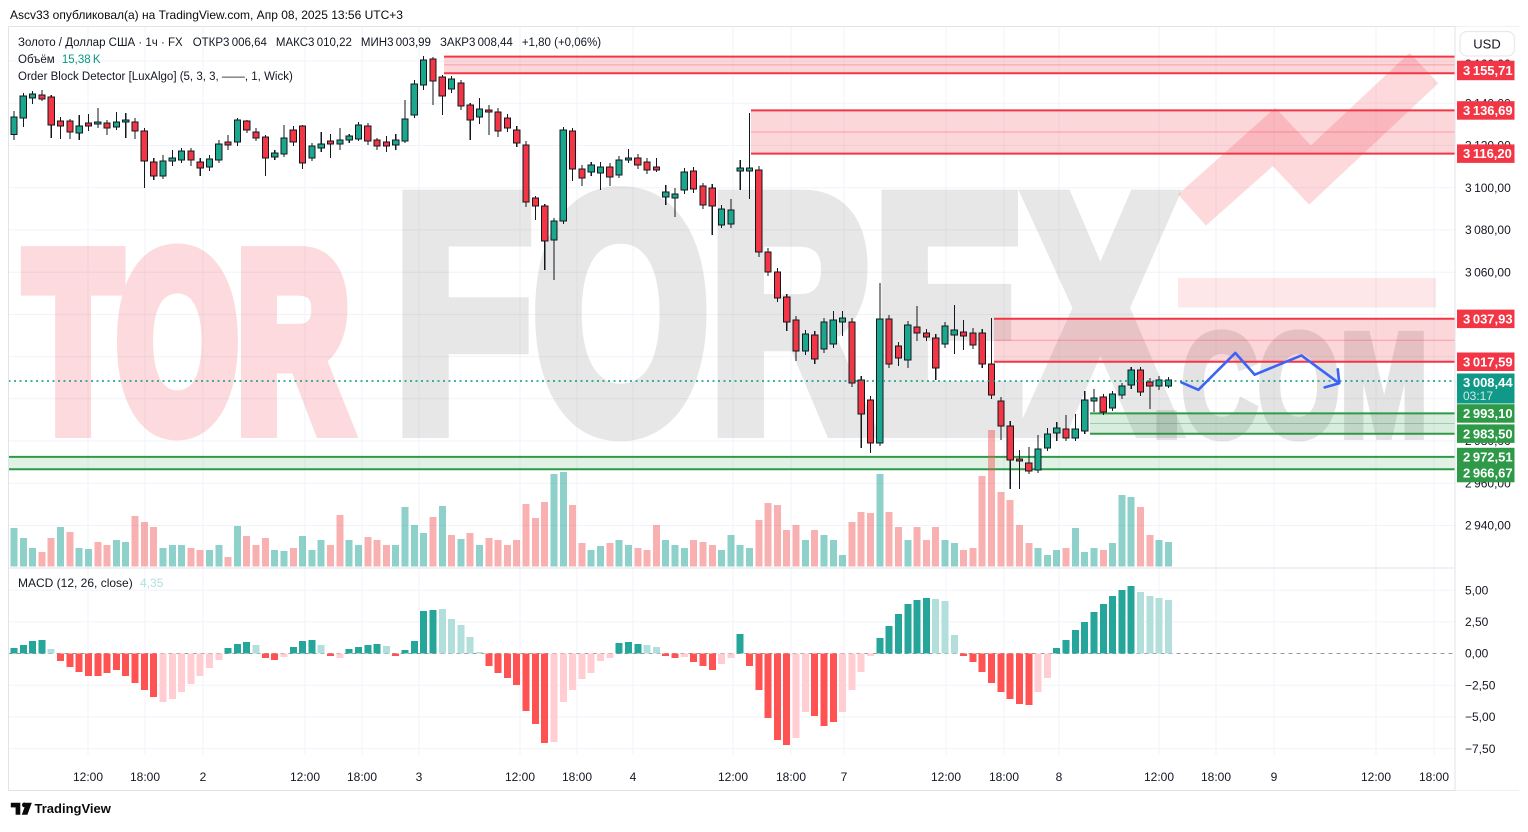 This screenshot has height=832, width=1528. Describe the element at coordinates (1477, 622) in the screenshot. I see `svg-text: 2,50` at that location.